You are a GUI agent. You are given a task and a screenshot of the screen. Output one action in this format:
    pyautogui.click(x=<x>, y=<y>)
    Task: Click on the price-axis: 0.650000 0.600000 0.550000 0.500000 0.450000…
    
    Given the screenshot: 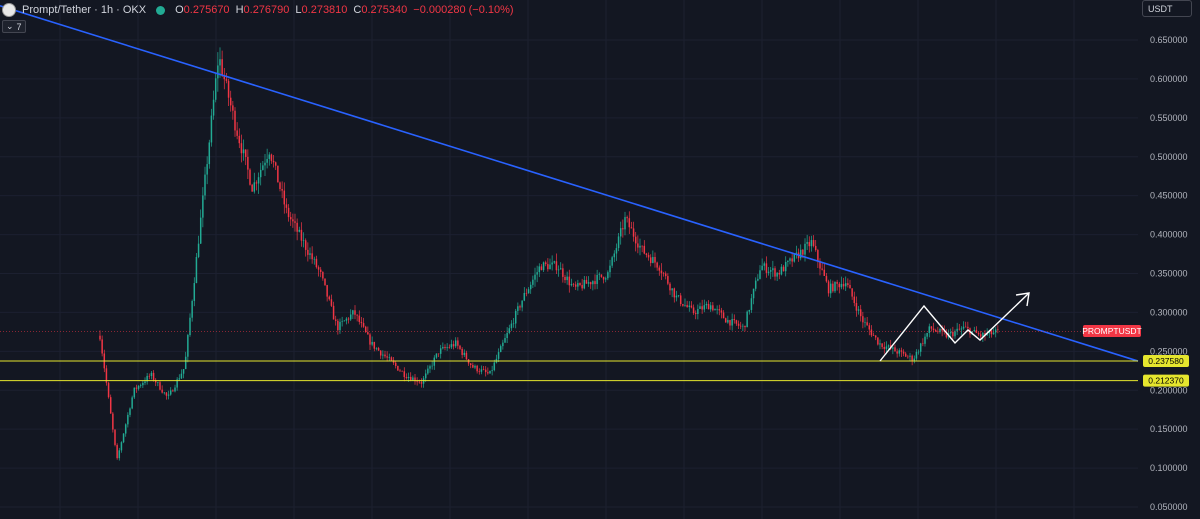 What is the action you would take?
    pyautogui.click(x=1169, y=273)
    